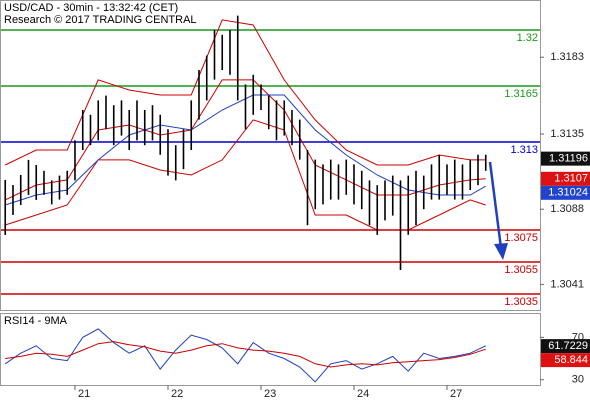 This screenshot has height=400, width=590. Describe the element at coordinates (527, 38) in the screenshot. I see `level-label: 1.32` at that location.